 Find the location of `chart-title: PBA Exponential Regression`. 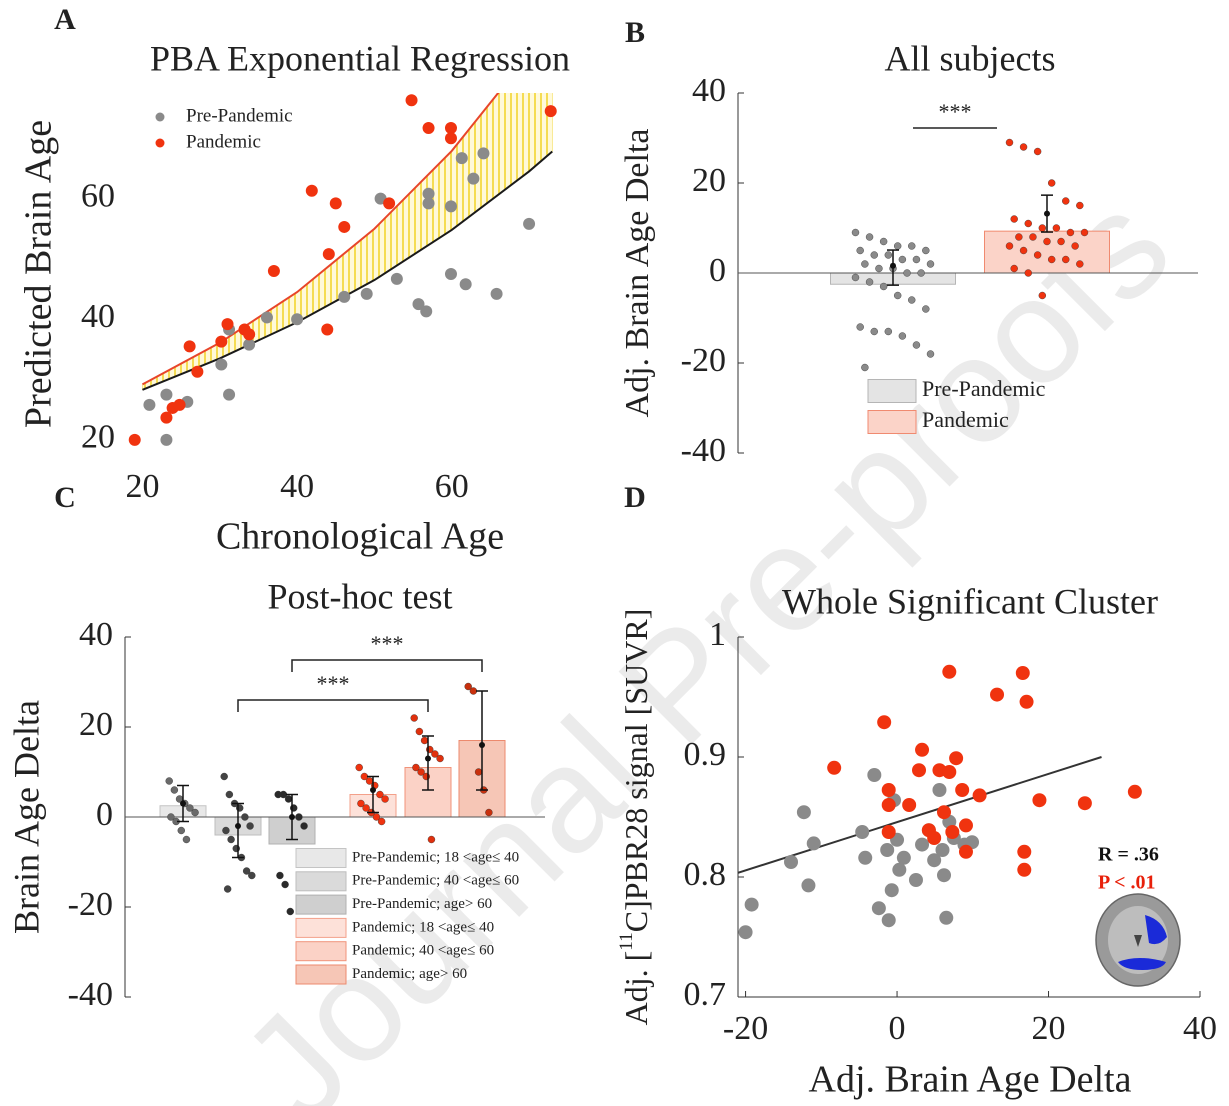

chart-title: PBA Exponential Regression is located at coordinates (360, 58).